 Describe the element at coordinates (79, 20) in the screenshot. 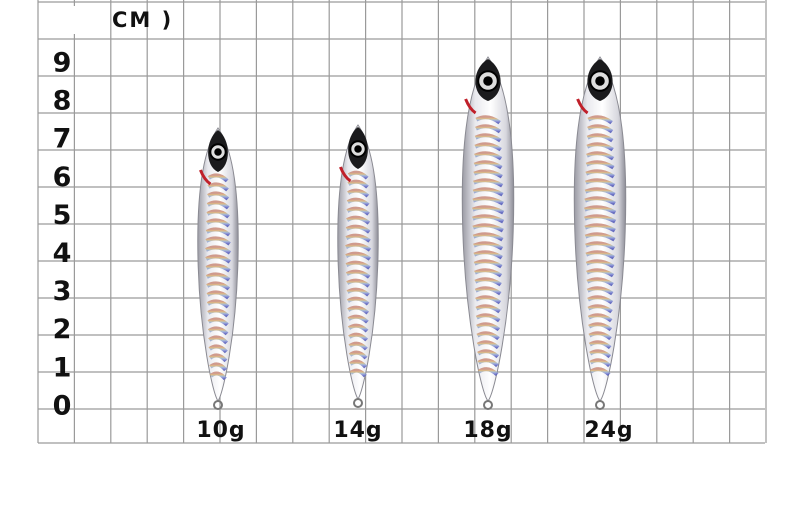

I see `label-patch` at that location.